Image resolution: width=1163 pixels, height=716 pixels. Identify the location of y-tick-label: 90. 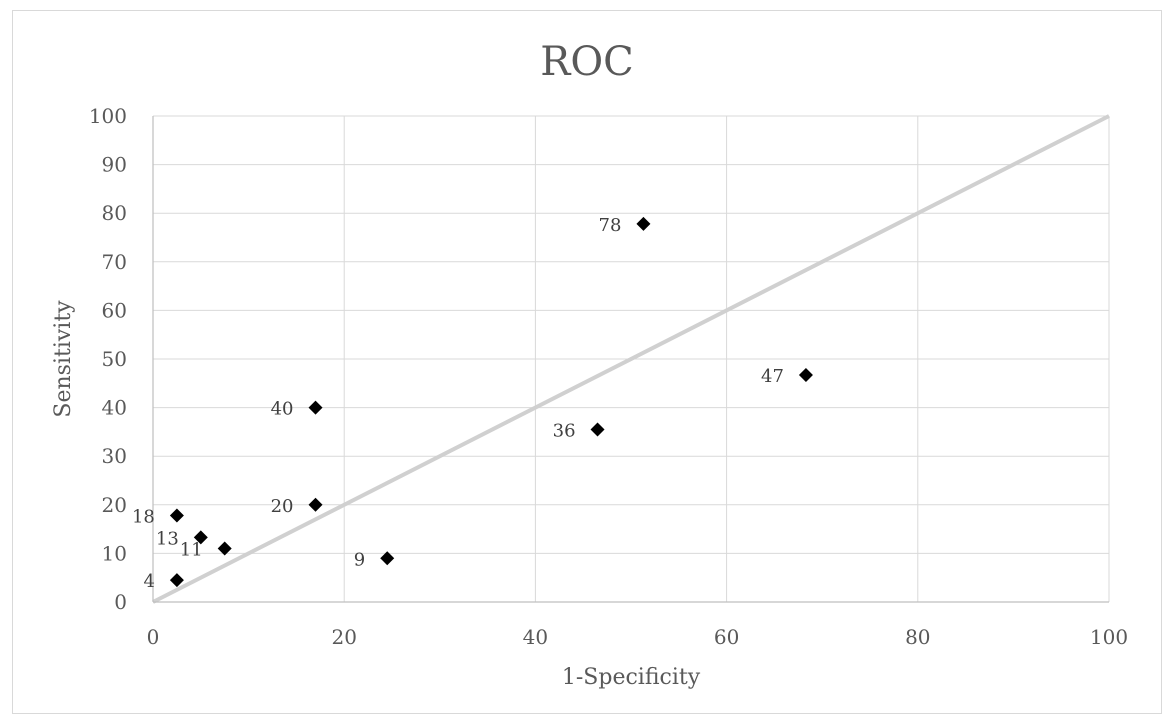
(114, 165).